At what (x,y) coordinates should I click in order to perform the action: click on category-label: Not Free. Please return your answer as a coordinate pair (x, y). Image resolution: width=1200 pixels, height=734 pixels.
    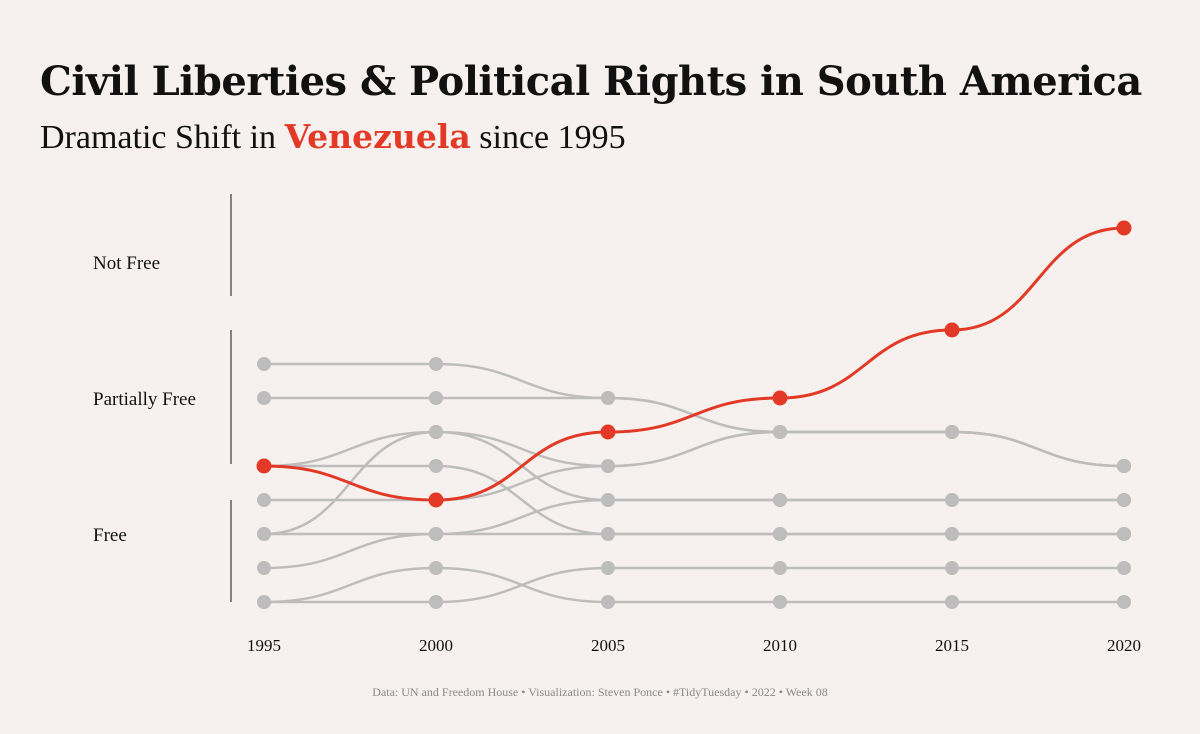
    Looking at the image, I should click on (126, 263).